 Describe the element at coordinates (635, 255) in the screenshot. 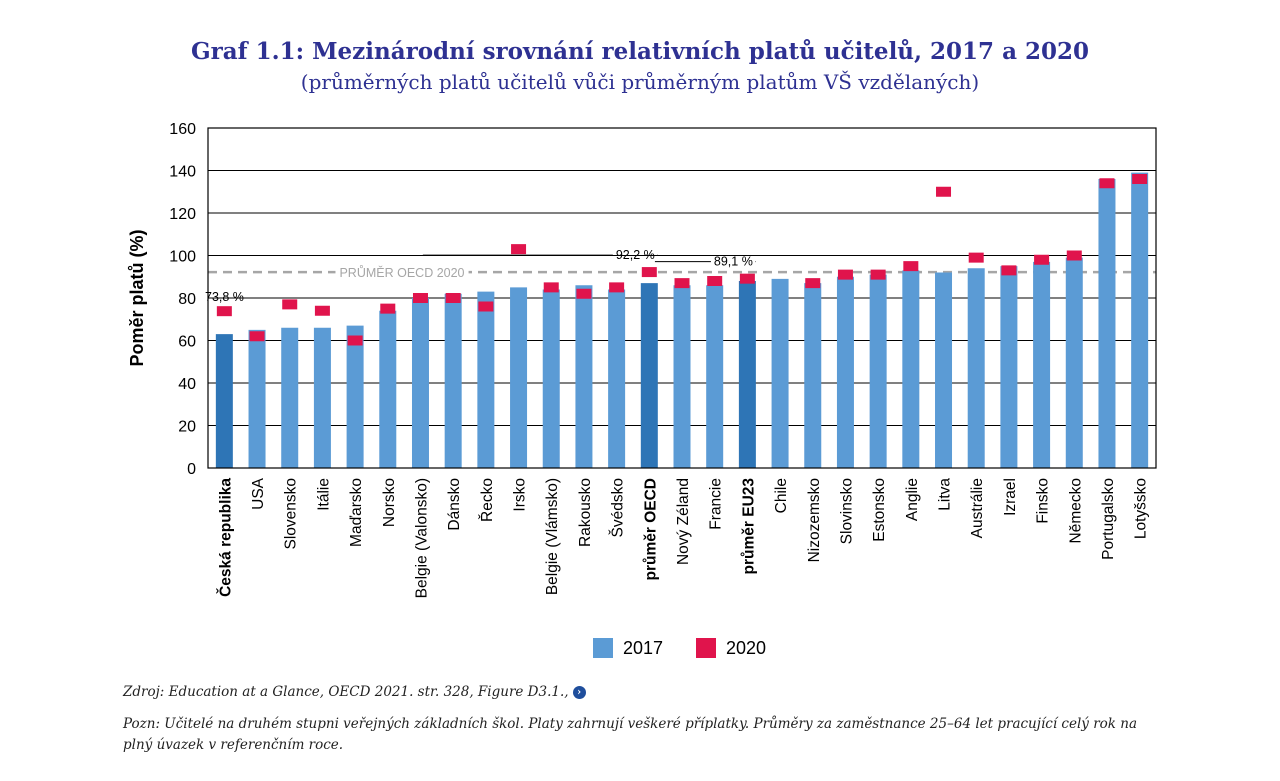

I see `annotation-label: 92,2 %` at that location.